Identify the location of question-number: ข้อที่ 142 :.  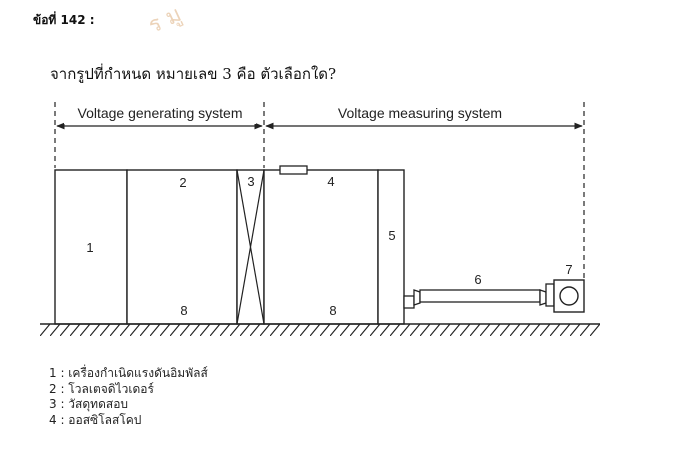
(64, 20).